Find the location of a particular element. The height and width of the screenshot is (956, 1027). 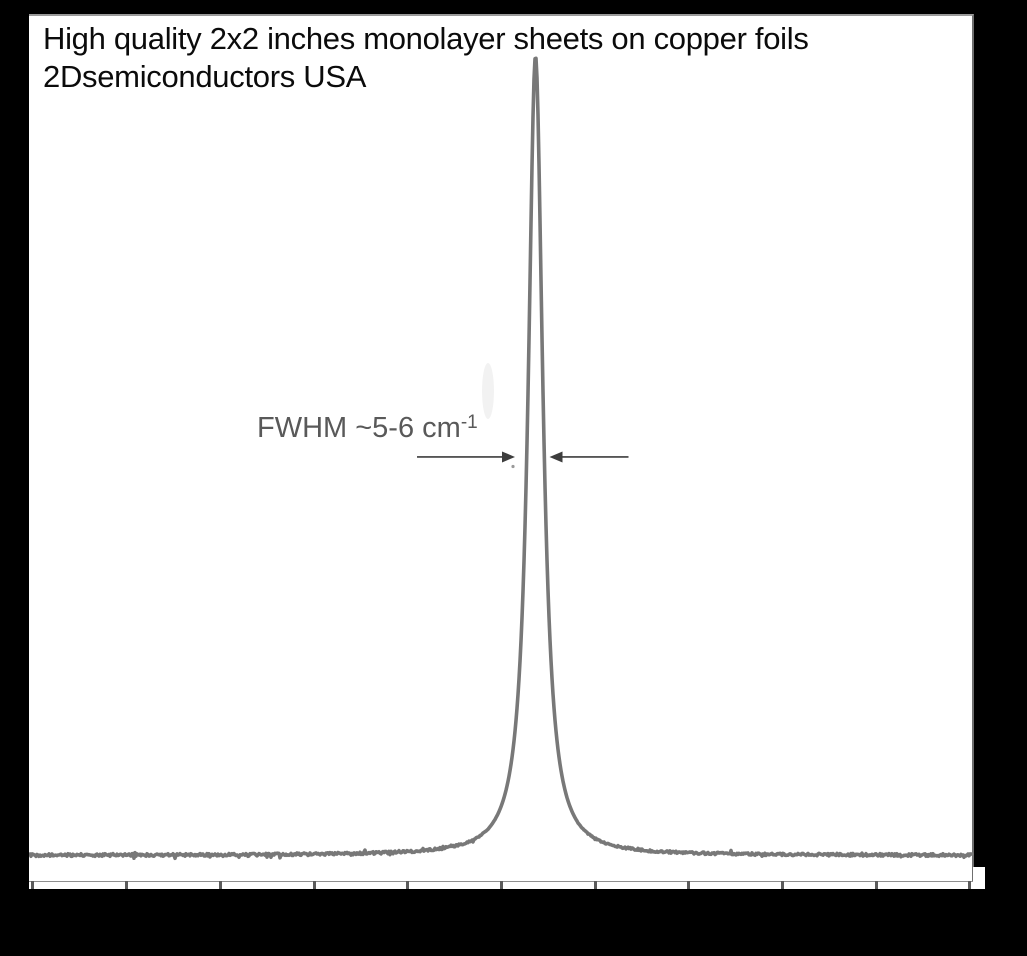

fwhm-label-text: FWHM ~5-6 cm is located at coordinates (359, 428).